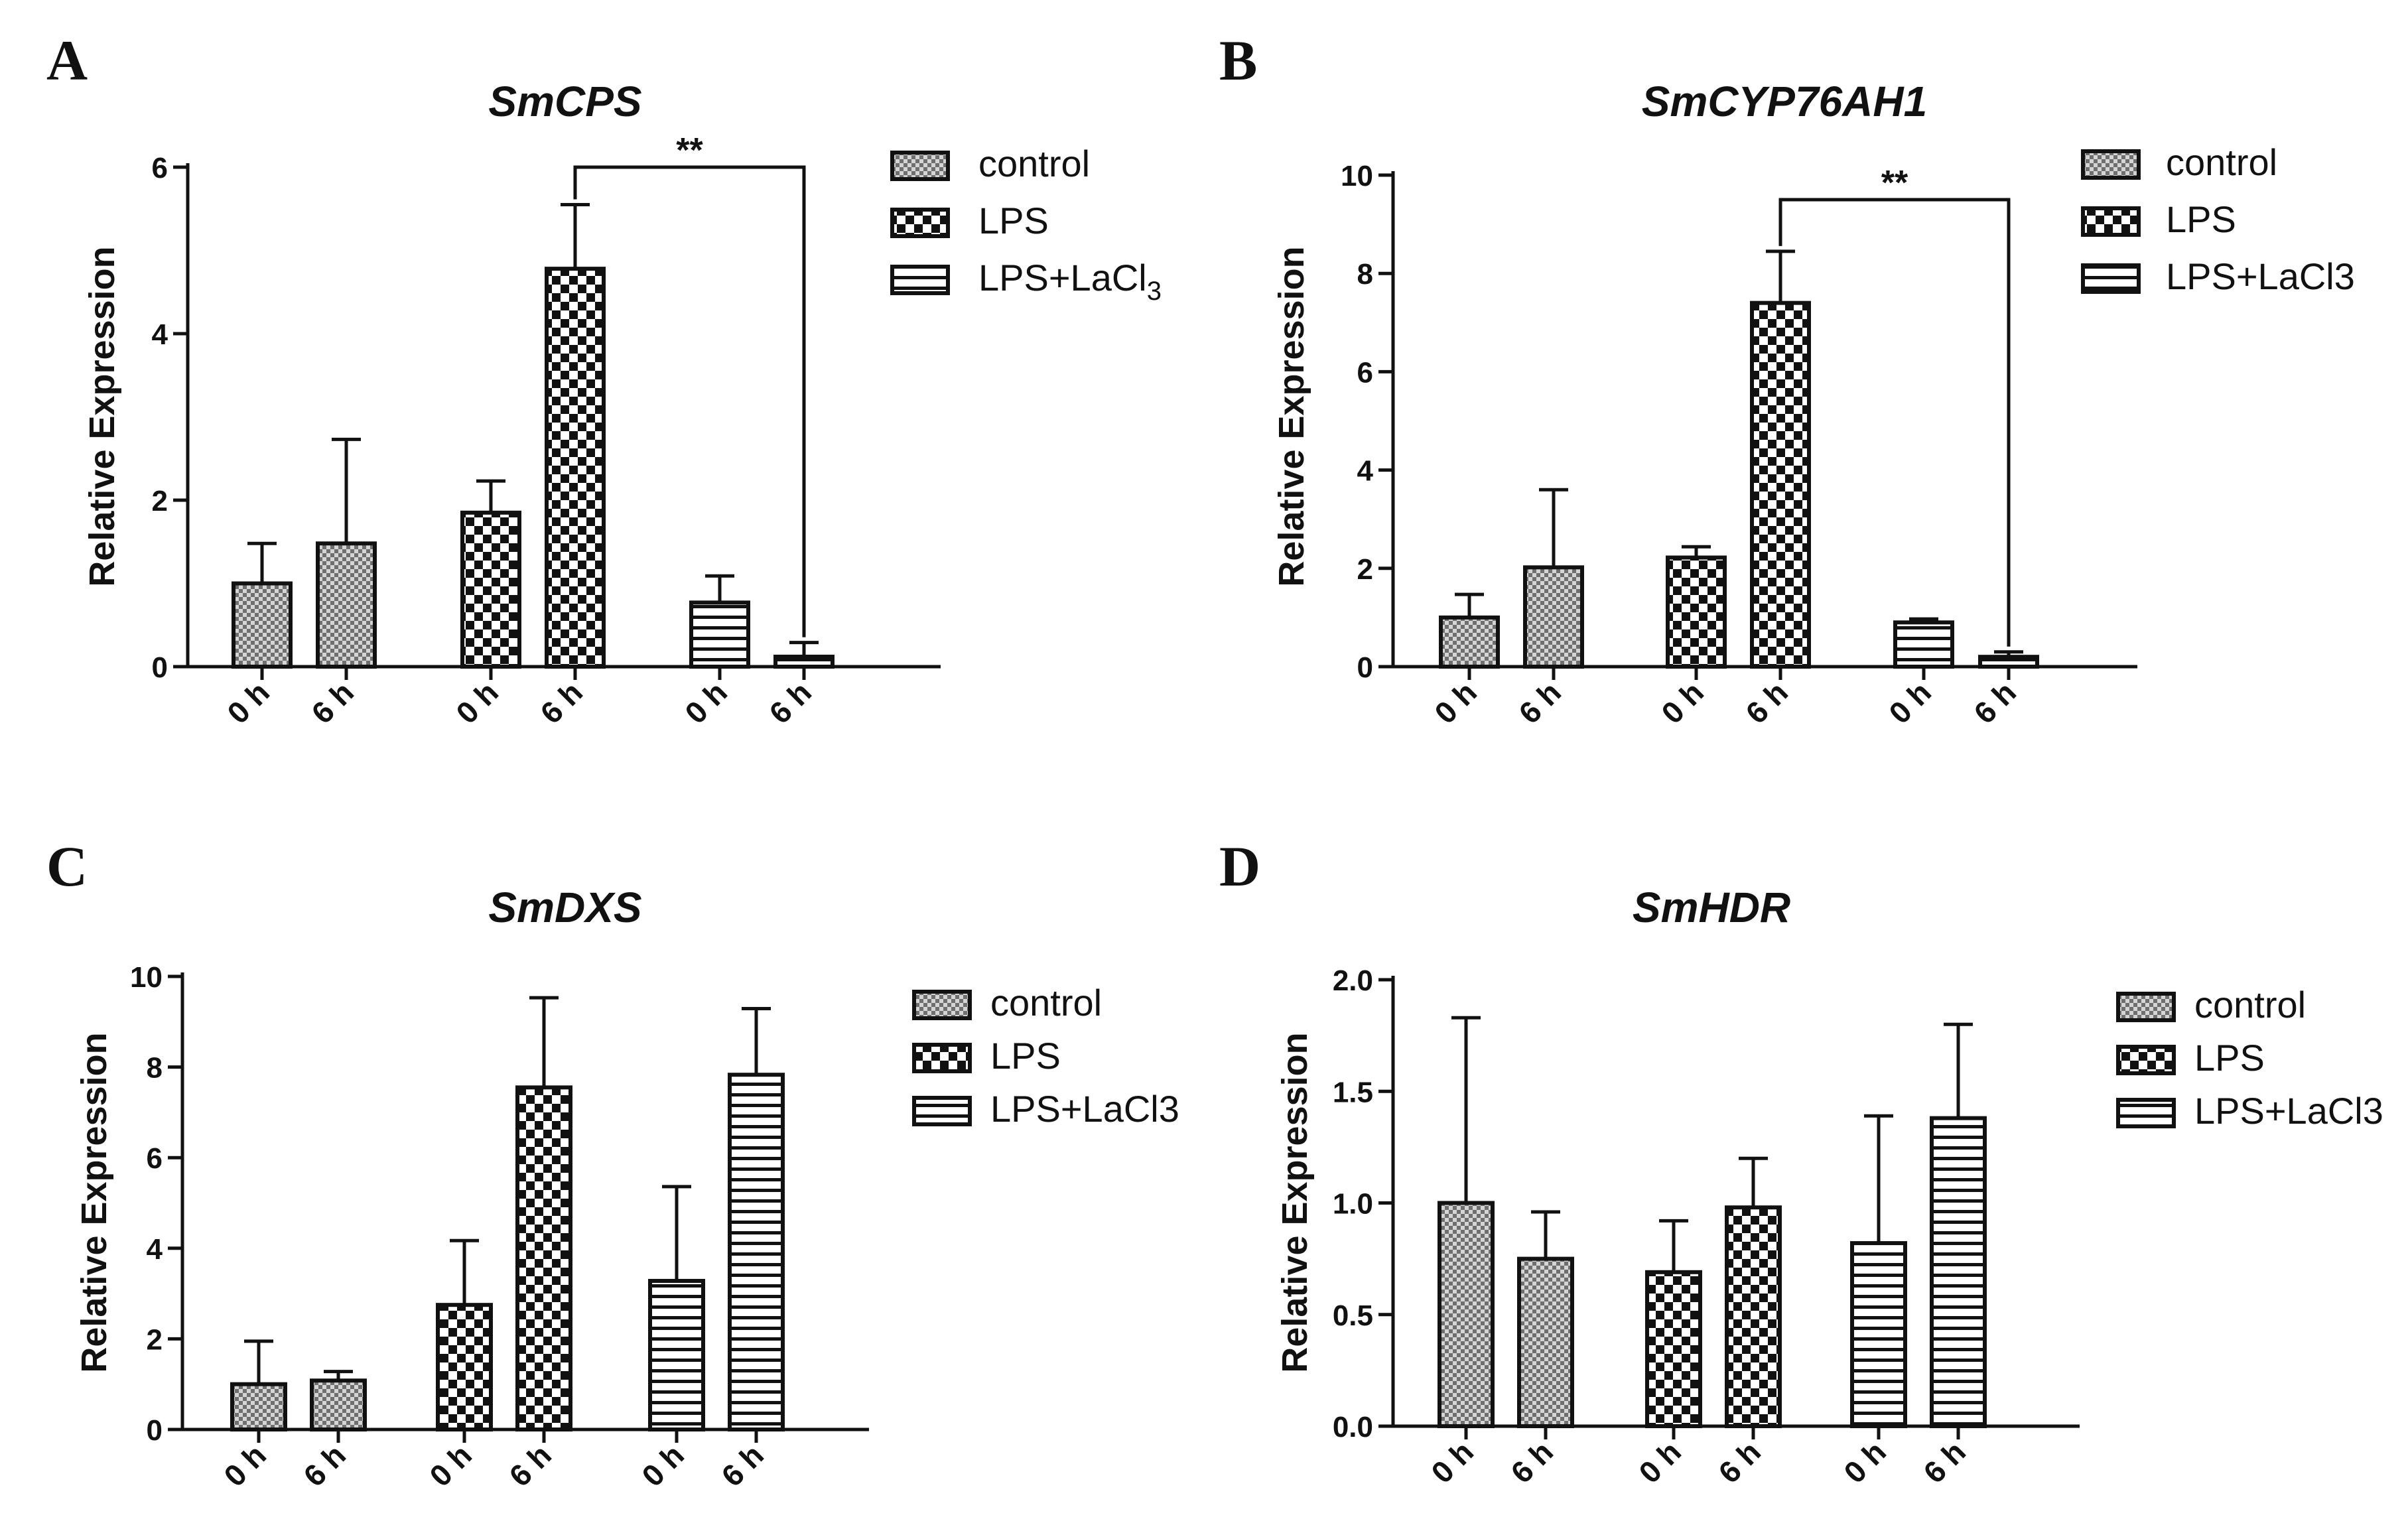 This screenshot has width=2408, height=1527. What do you see at coordinates (67, 60) in the screenshot?
I see `panel-letter-a: A` at bounding box center [67, 60].